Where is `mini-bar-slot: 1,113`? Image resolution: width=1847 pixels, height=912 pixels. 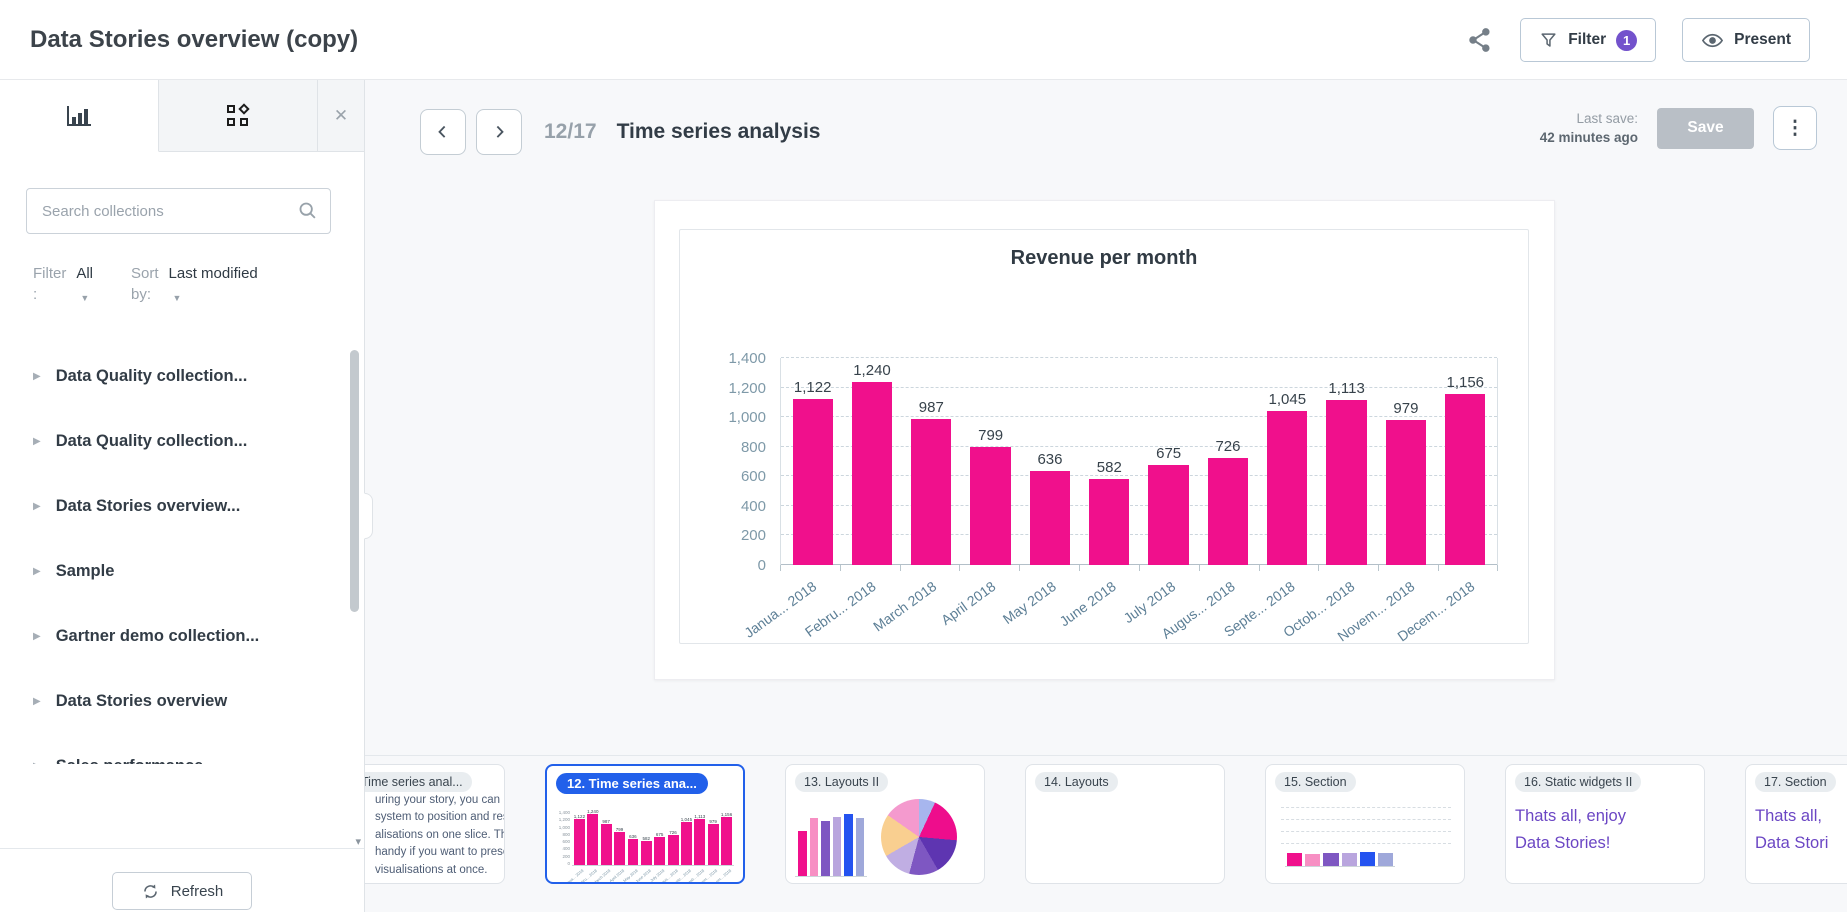 mini-bar-slot: 1,113 is located at coordinates (700, 839).